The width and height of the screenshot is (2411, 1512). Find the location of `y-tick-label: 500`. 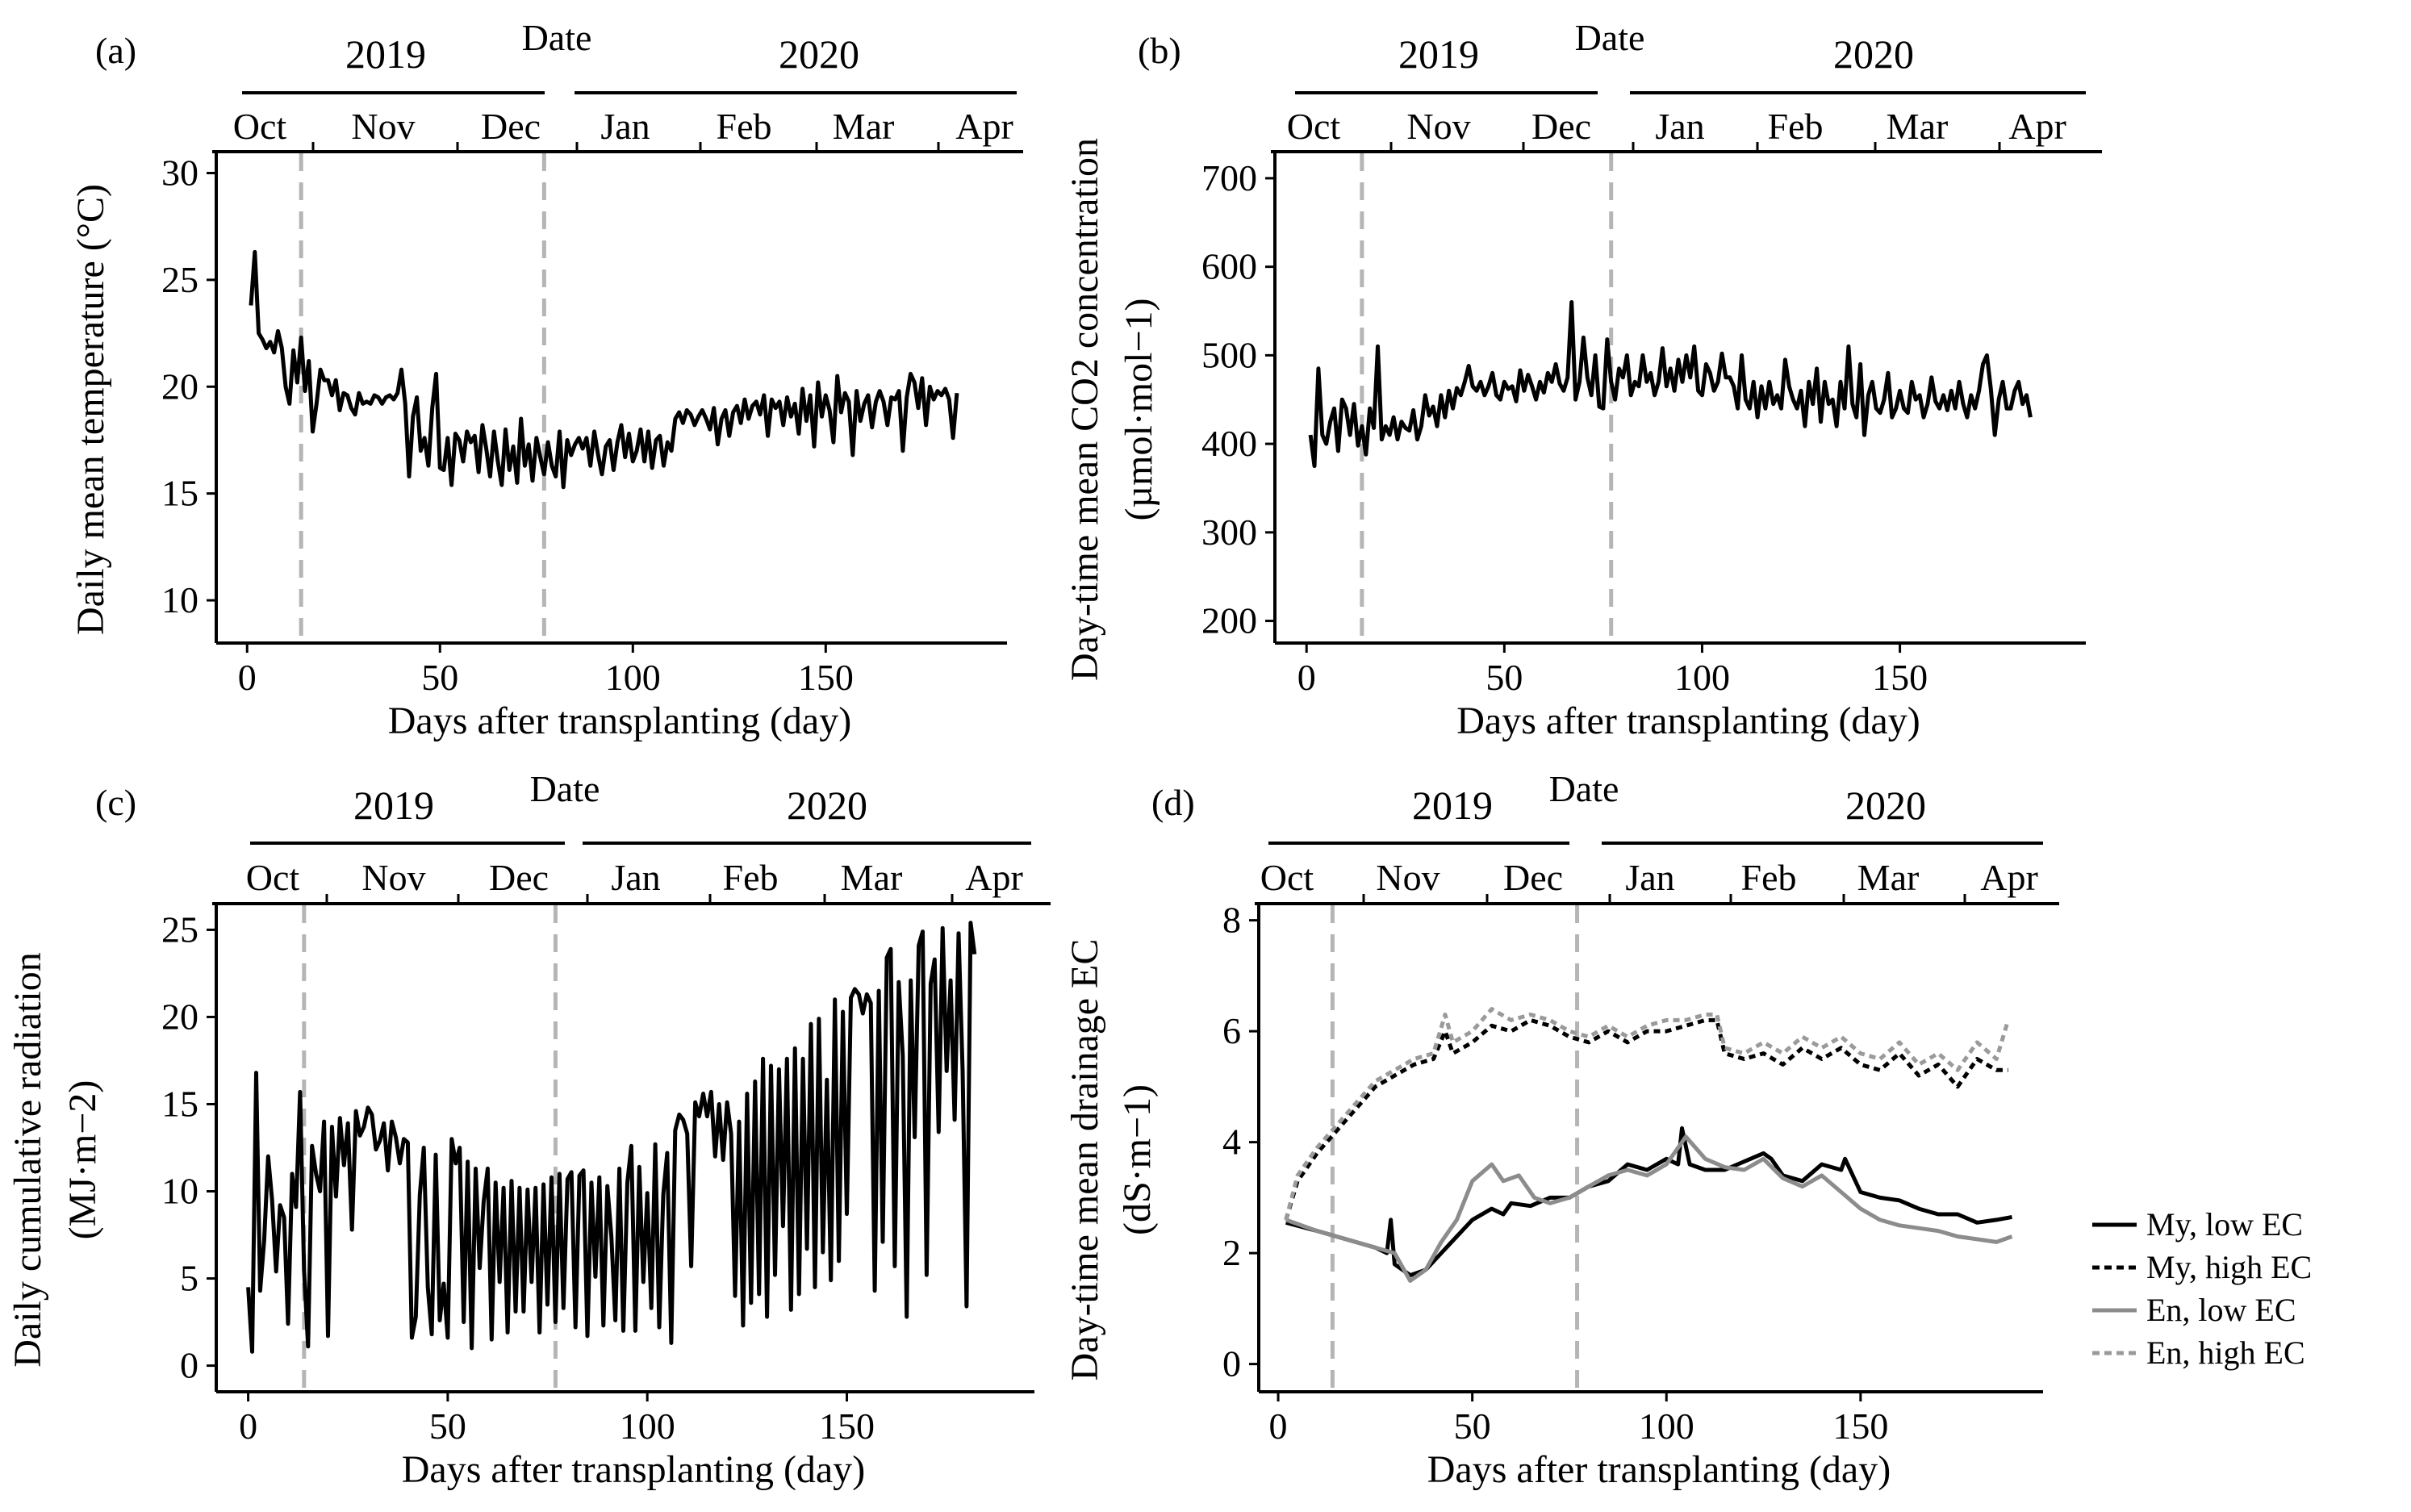

y-tick-label: 500 is located at coordinates (1229, 354).